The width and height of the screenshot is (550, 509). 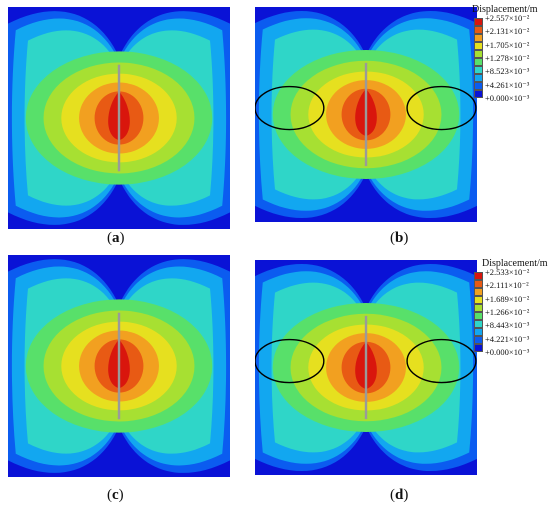 I want to click on legend-label: +8.523×10⁻³, so click(x=507, y=71).